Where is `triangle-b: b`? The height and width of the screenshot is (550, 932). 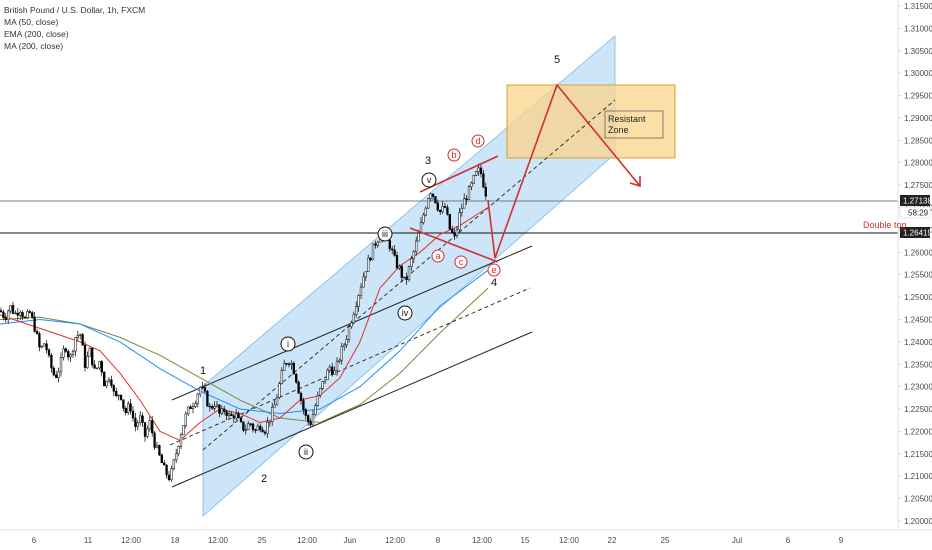 triangle-b: b is located at coordinates (454, 155).